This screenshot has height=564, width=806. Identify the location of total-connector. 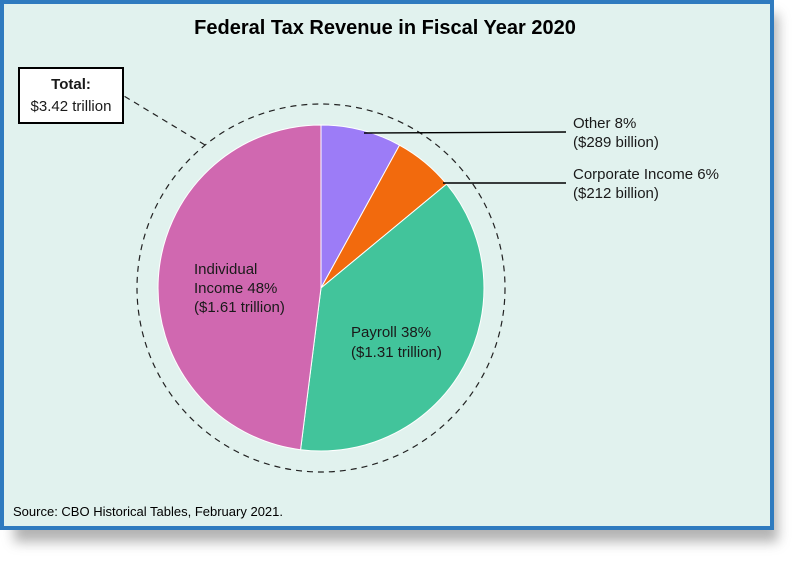
(164, 120).